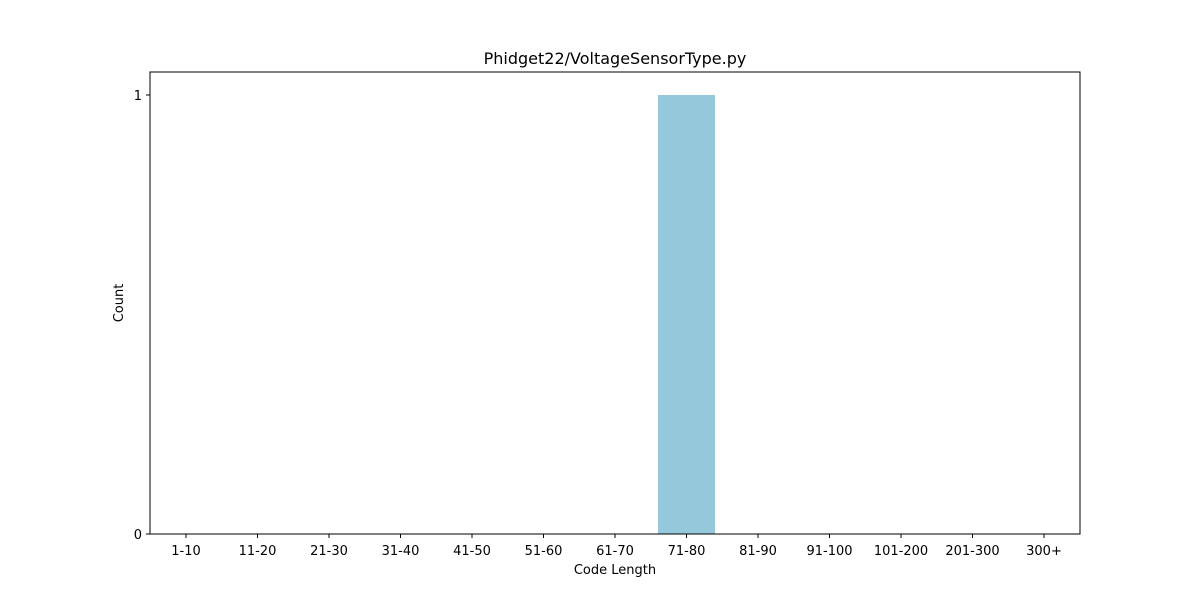 The image size is (1200, 600). Describe the element at coordinates (544, 551) in the screenshot. I see `x-tick-label: 51-60` at that location.